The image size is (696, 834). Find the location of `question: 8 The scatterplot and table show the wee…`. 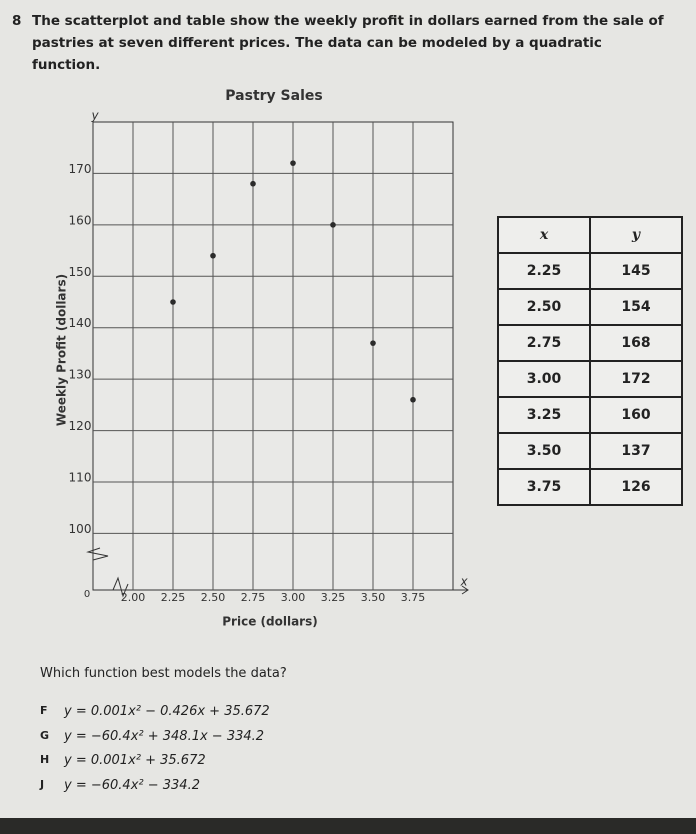

question: 8 The scatterplot and table show the wee… is located at coordinates (342, 43).